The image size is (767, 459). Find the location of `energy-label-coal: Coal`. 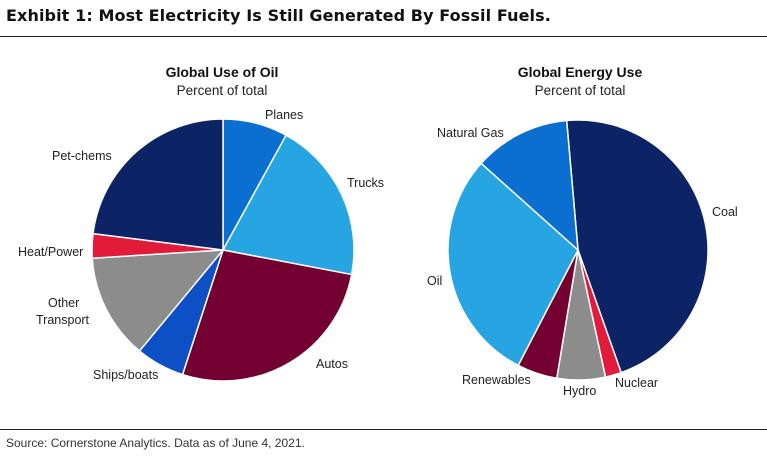

energy-label-coal: Coal is located at coordinates (725, 212).